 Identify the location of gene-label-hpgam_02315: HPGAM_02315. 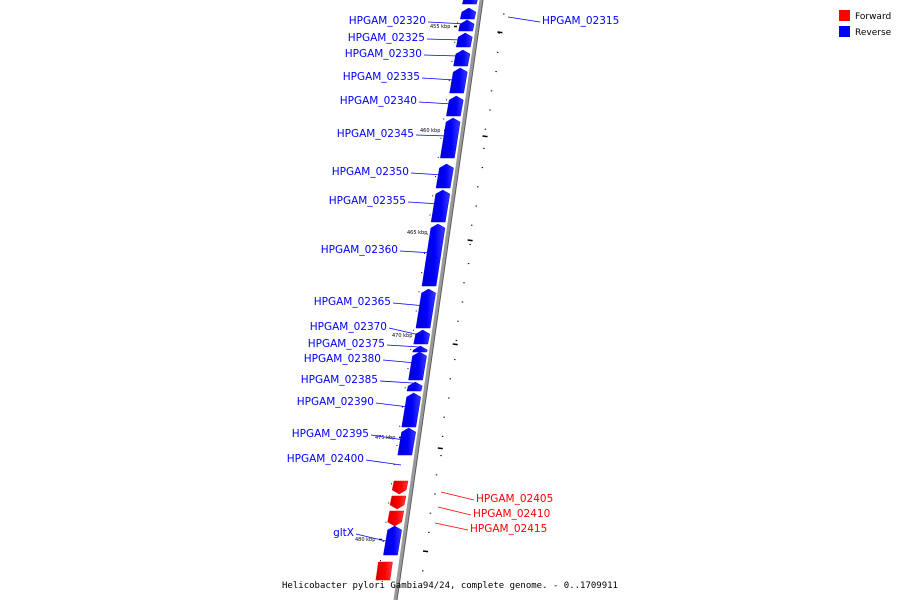
(580, 21).